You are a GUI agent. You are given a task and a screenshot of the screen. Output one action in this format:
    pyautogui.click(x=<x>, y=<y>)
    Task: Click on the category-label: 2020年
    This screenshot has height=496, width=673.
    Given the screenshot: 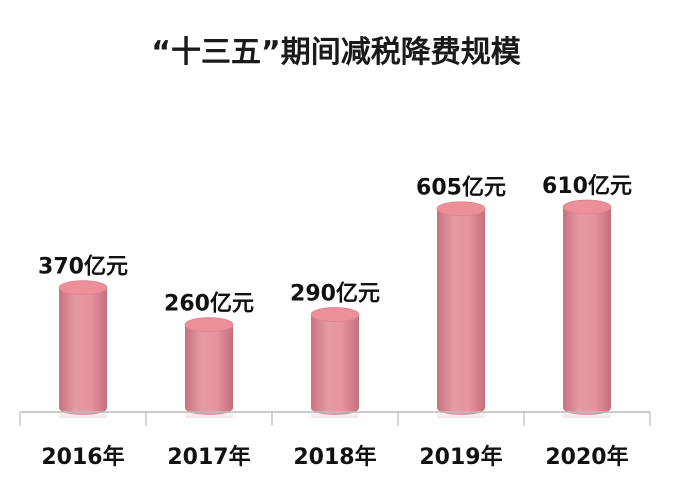 What is the action you would take?
    pyautogui.click(x=586, y=457)
    